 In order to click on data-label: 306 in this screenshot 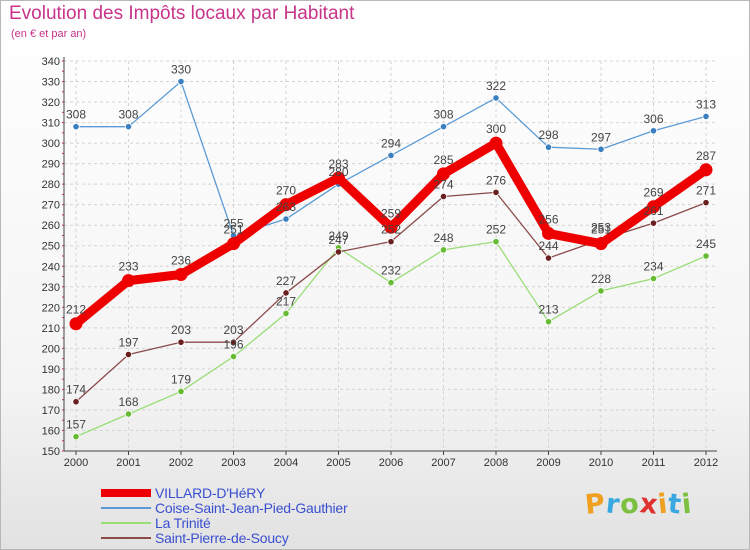, I will do `click(653, 119)`.